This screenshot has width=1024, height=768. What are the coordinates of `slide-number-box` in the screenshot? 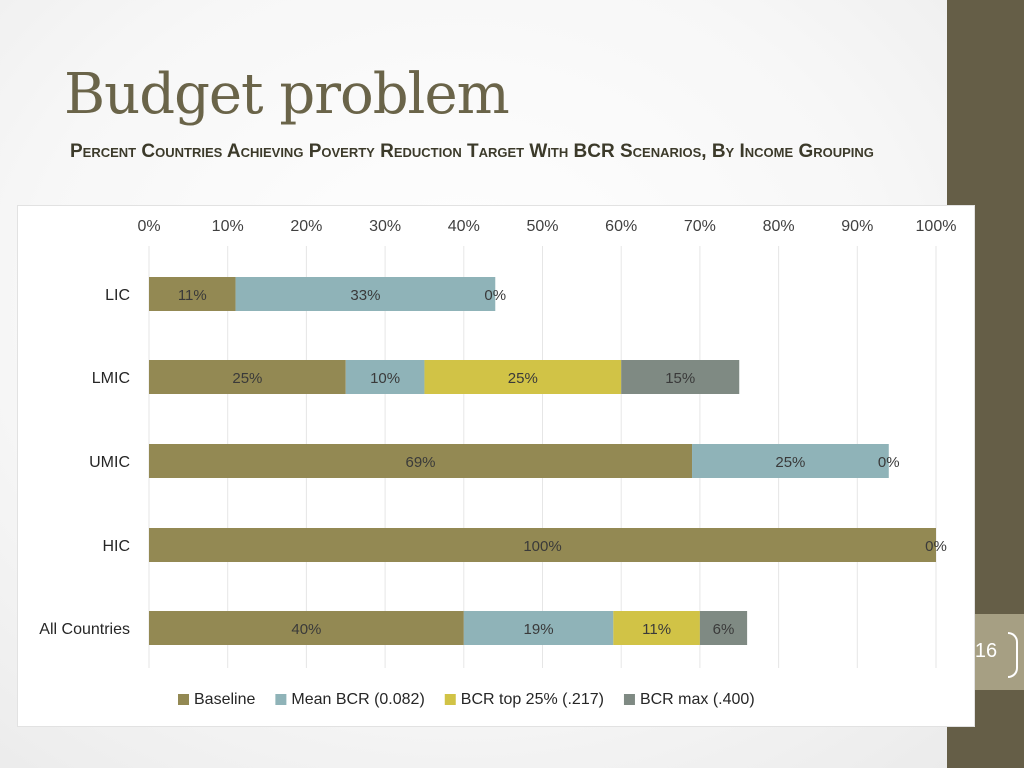 It's located at (998, 652).